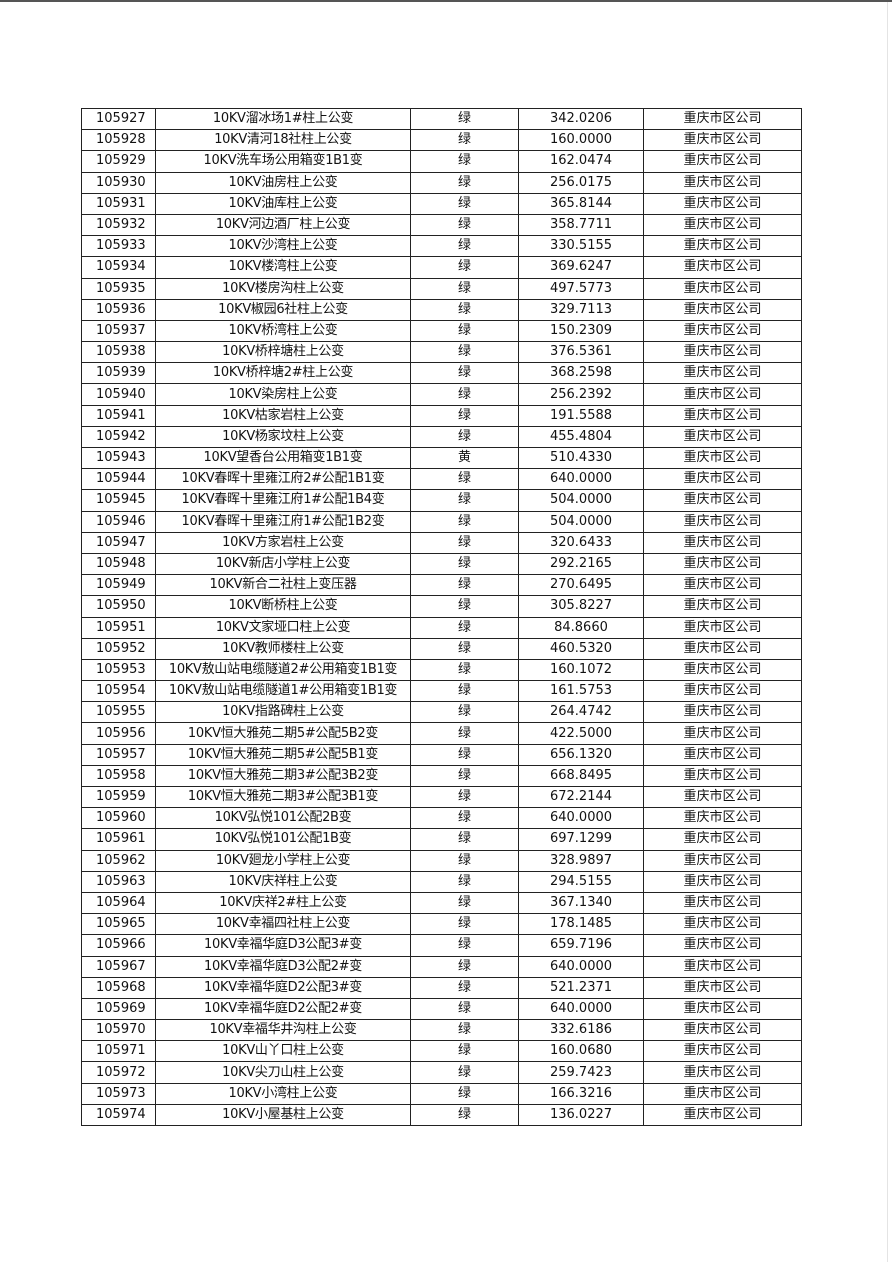  I want to click on cell-value: 294.5155, so click(581, 881).